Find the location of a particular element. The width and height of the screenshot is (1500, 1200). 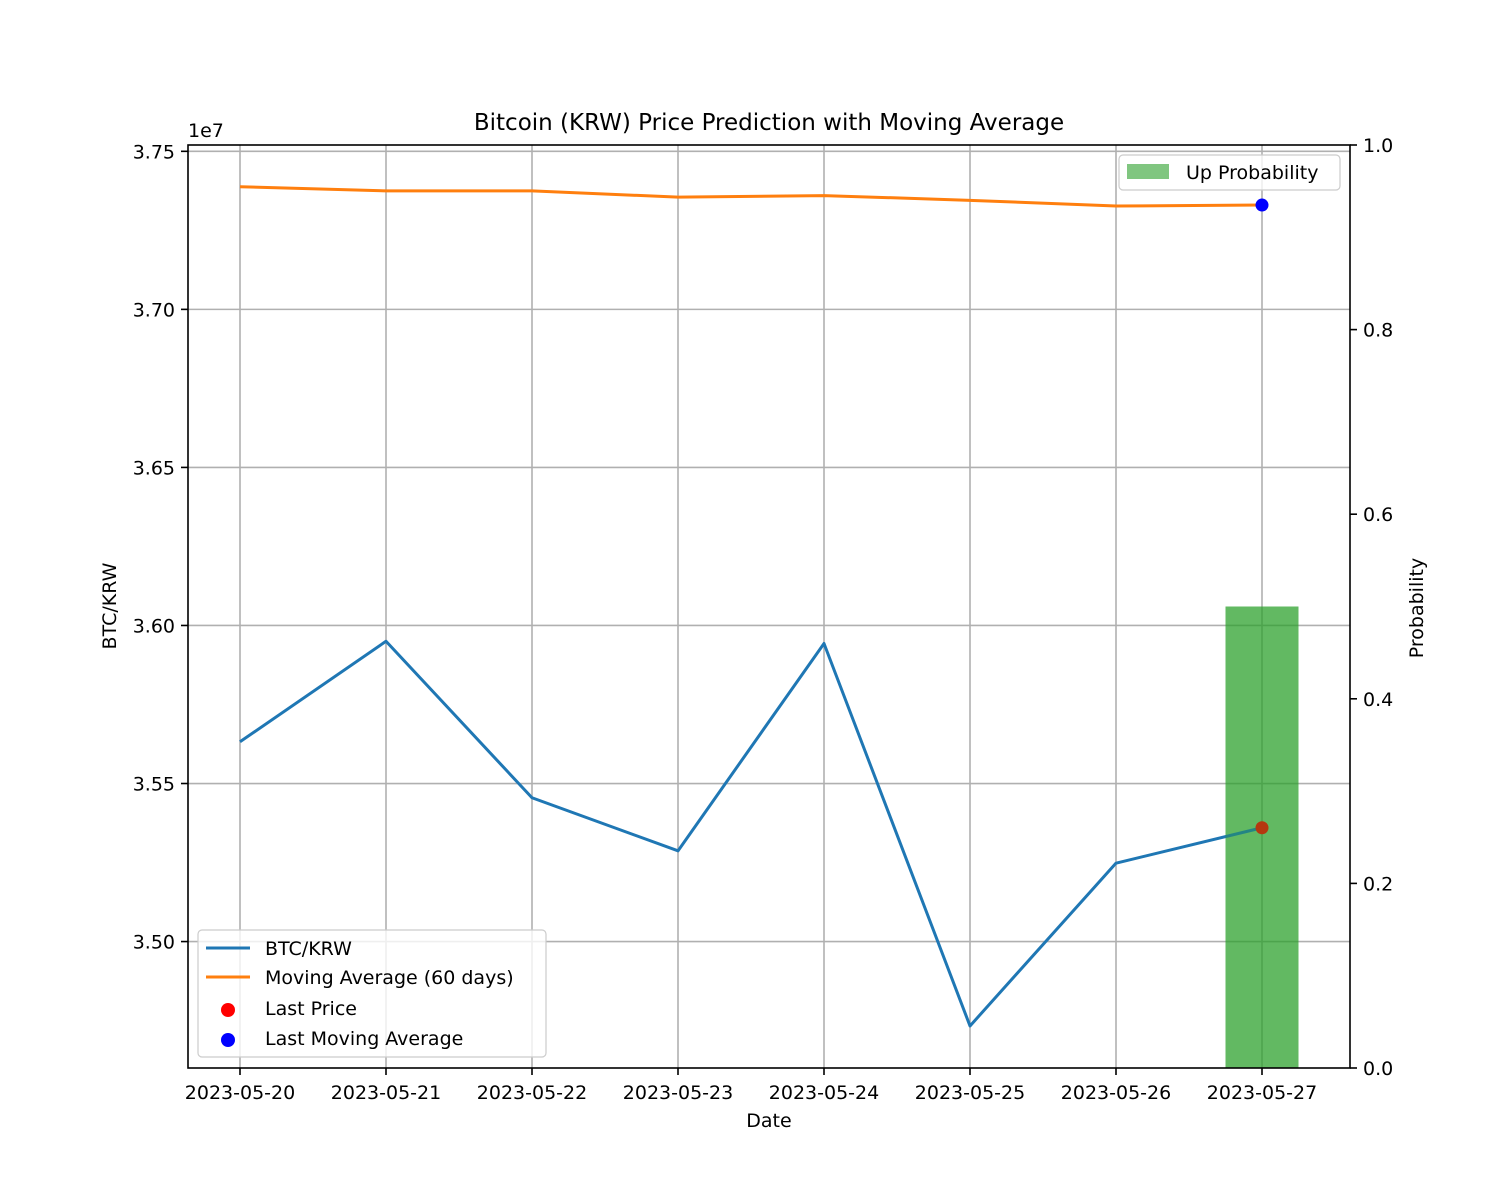

probability-bar is located at coordinates (1262, 837).